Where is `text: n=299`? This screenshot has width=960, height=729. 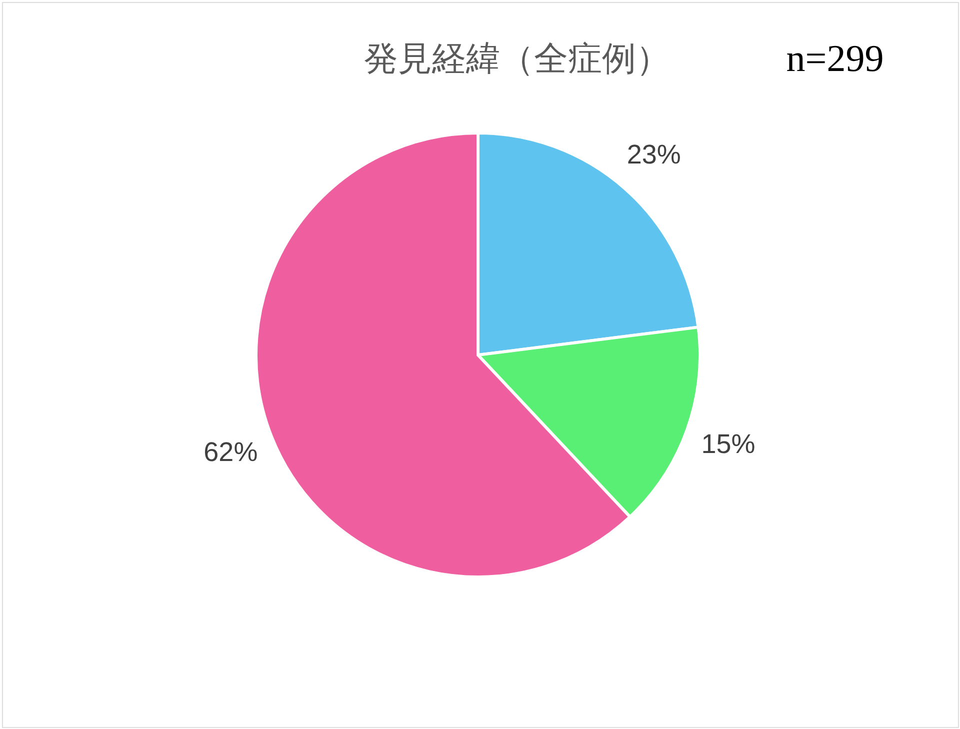
text: n=299 is located at coordinates (835, 59).